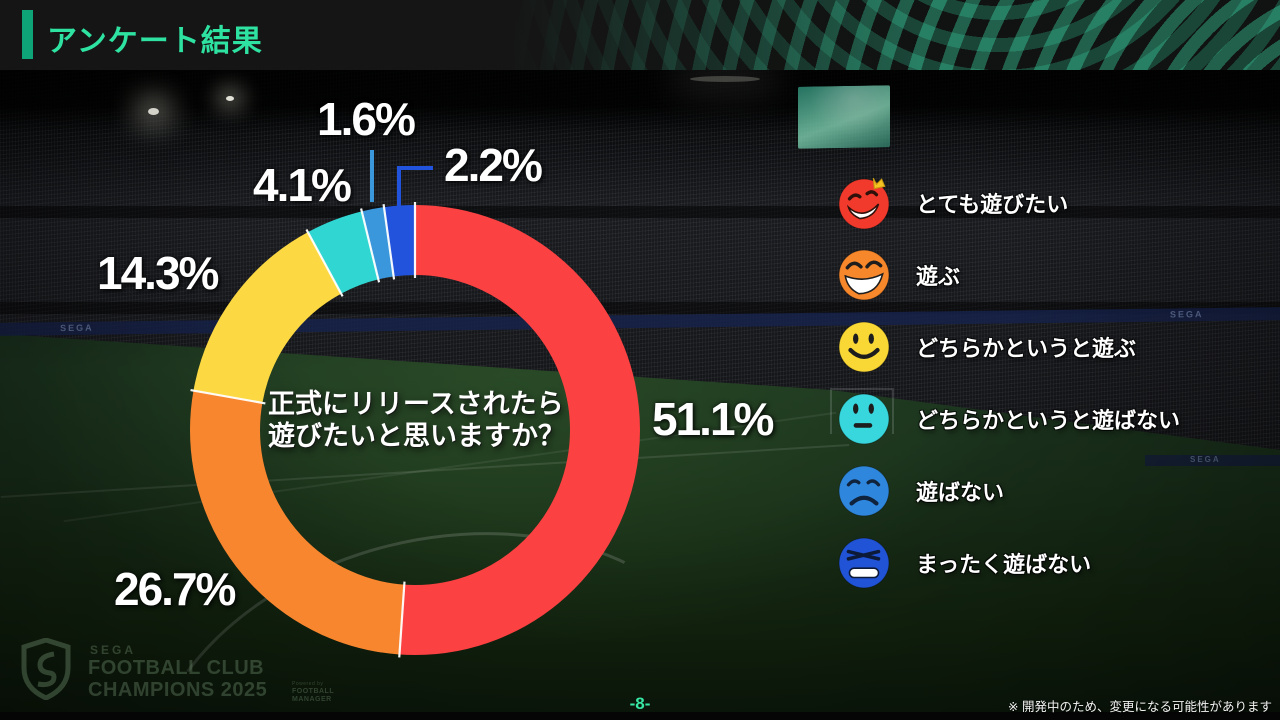  I want to click on legend-label: まったく遊ばない, so click(1004, 564).